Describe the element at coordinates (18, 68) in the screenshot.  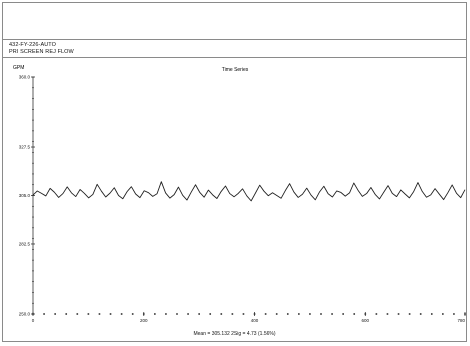
I see `y-axis-label: GPM` at that location.